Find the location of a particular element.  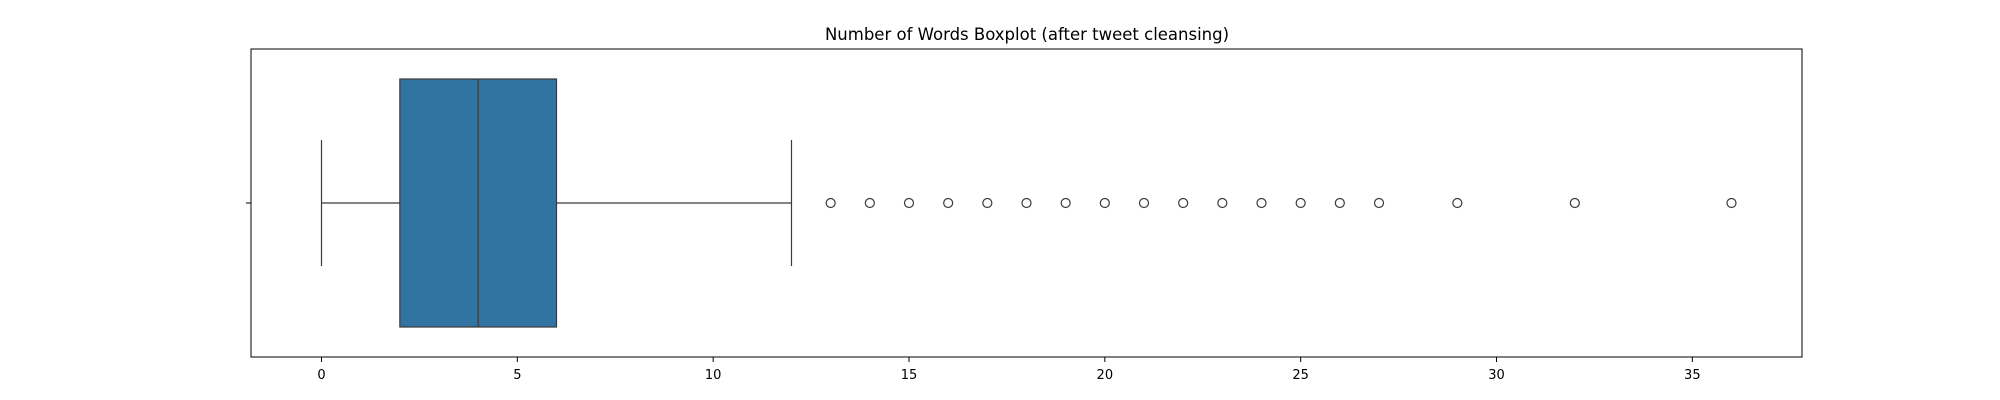

x-tick-label: 30 is located at coordinates (1496, 375).